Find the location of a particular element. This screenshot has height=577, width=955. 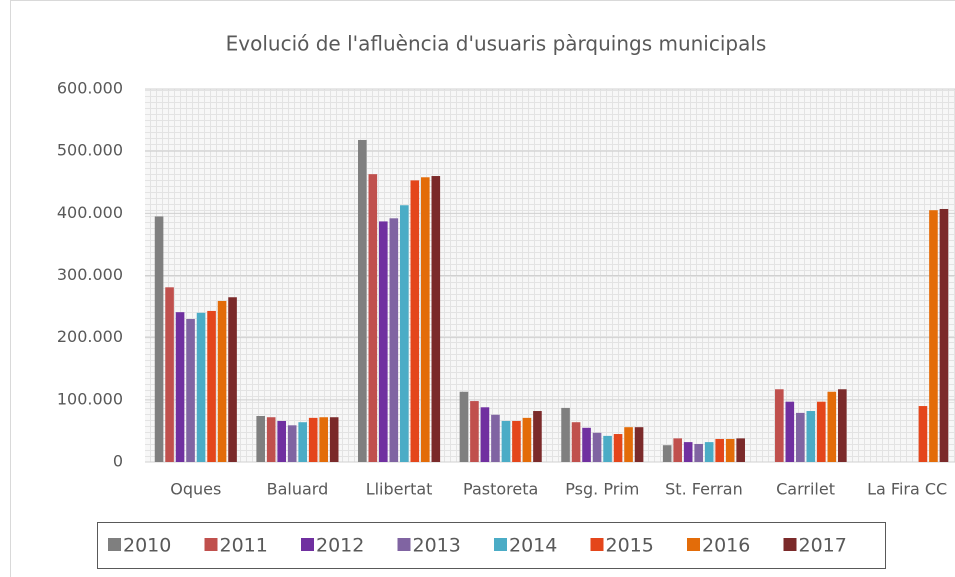

legend-label: 2017 is located at coordinates (823, 546).